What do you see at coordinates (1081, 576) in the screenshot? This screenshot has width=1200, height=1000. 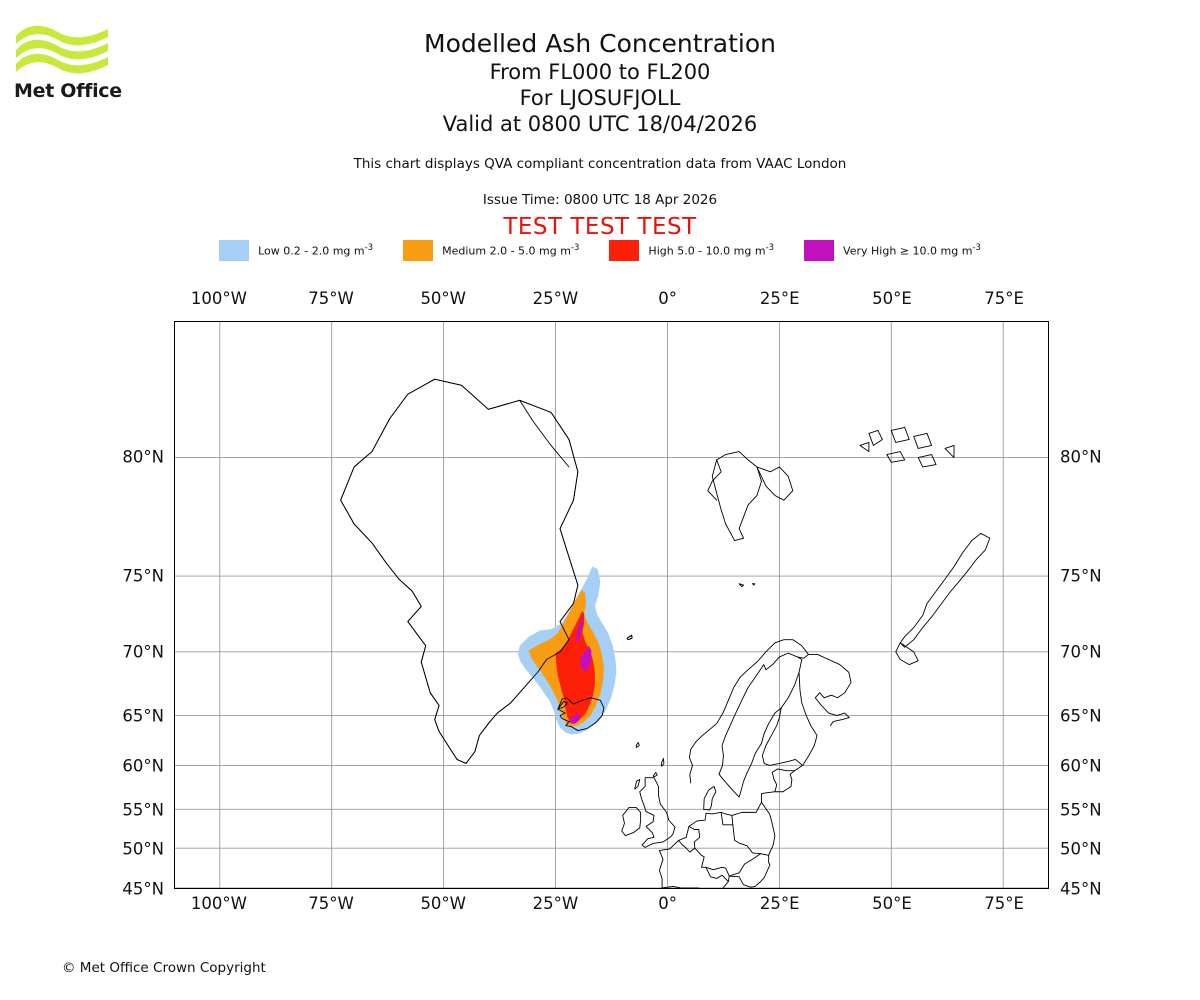 I see `axis-label-lat-right-75°N: 75°N` at bounding box center [1081, 576].